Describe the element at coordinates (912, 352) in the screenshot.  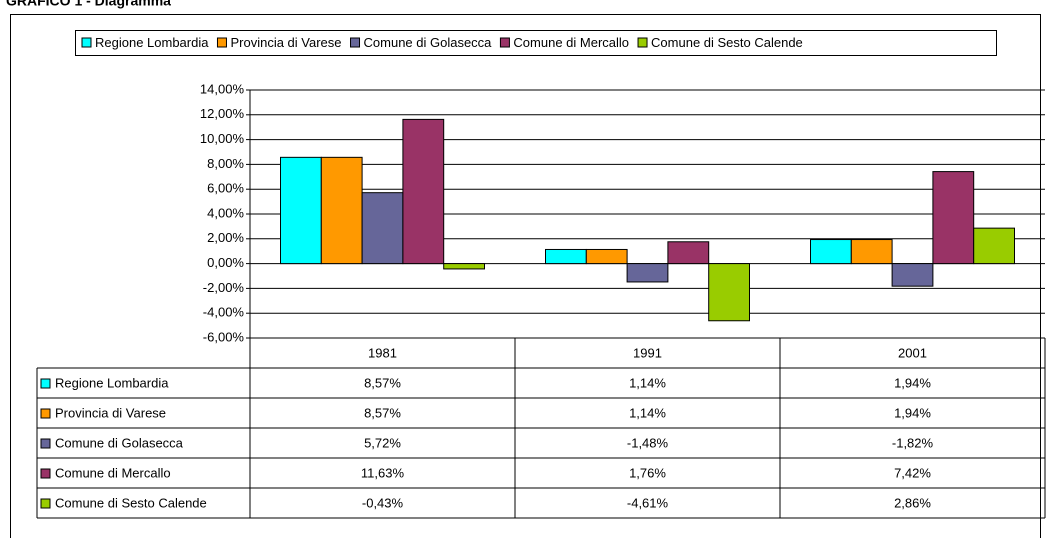
I see `x-tick-label: 2001` at that location.